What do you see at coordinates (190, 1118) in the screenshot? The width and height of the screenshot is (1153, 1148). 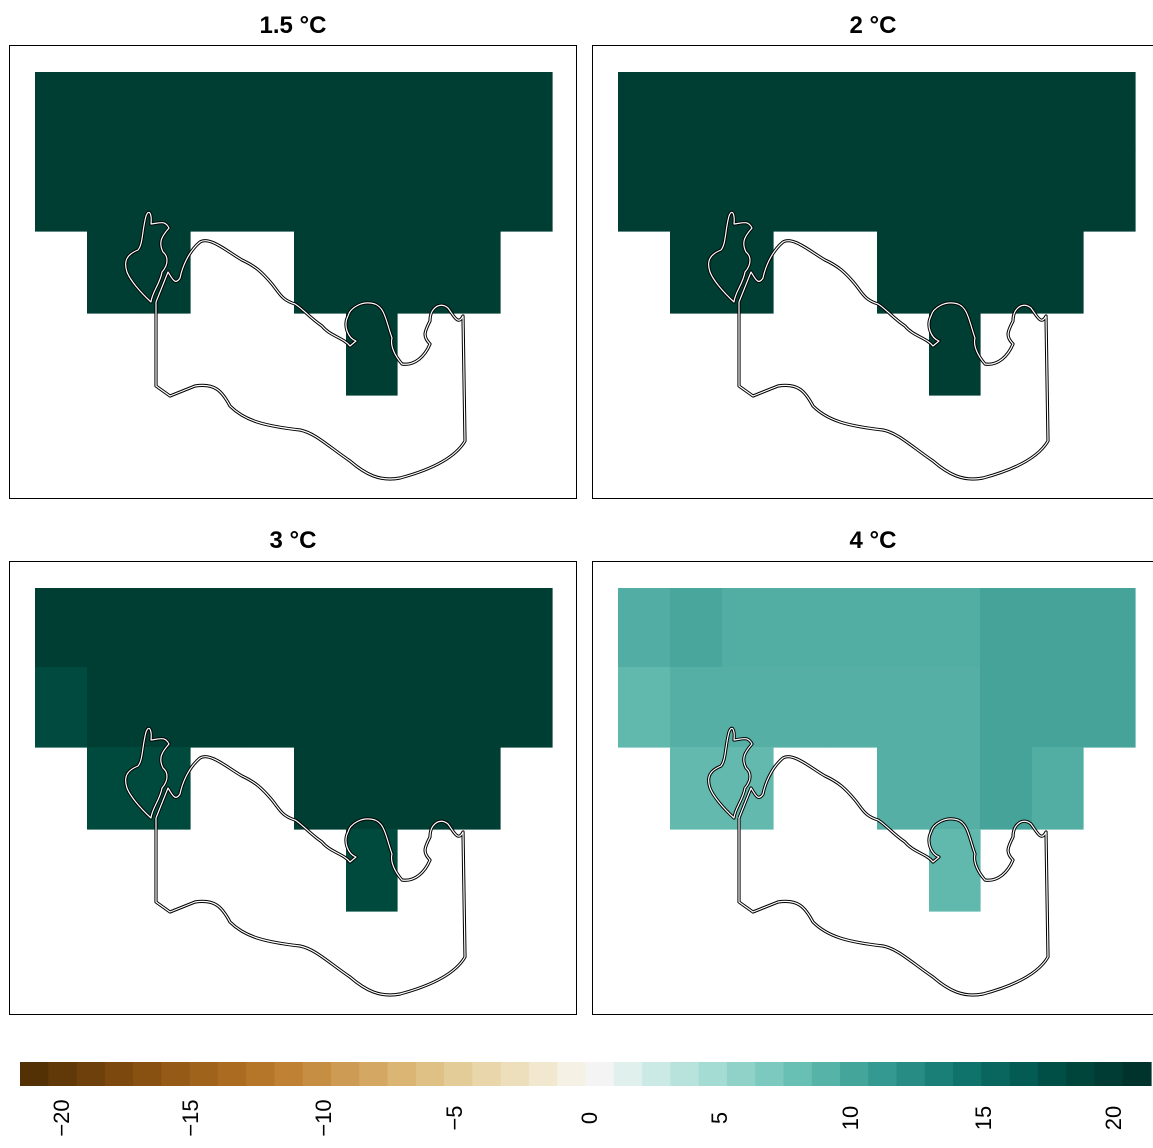 I see `colorbar-tick: −15` at bounding box center [190, 1118].